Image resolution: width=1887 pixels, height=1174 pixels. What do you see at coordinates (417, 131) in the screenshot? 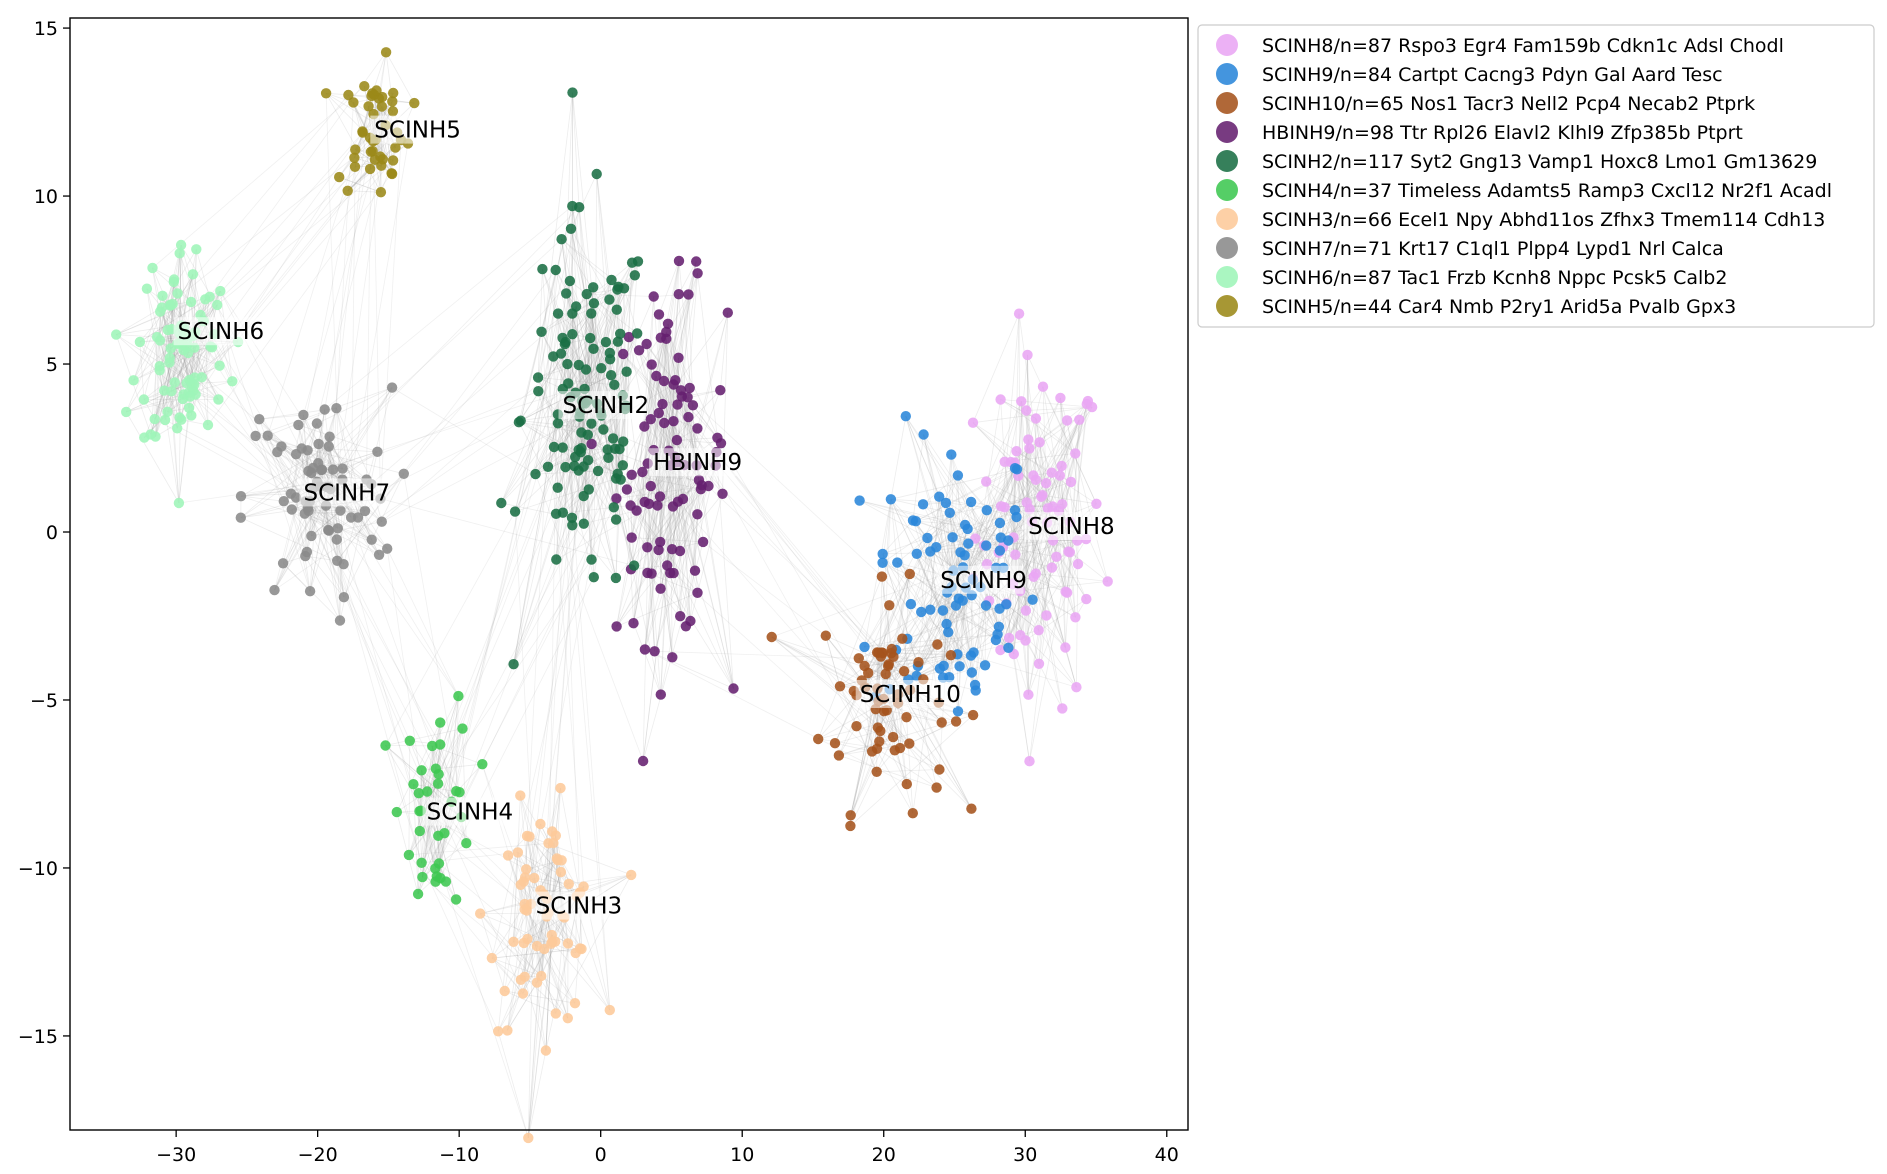
I see `cluster-label-scinh5: SCINH5` at bounding box center [417, 131].